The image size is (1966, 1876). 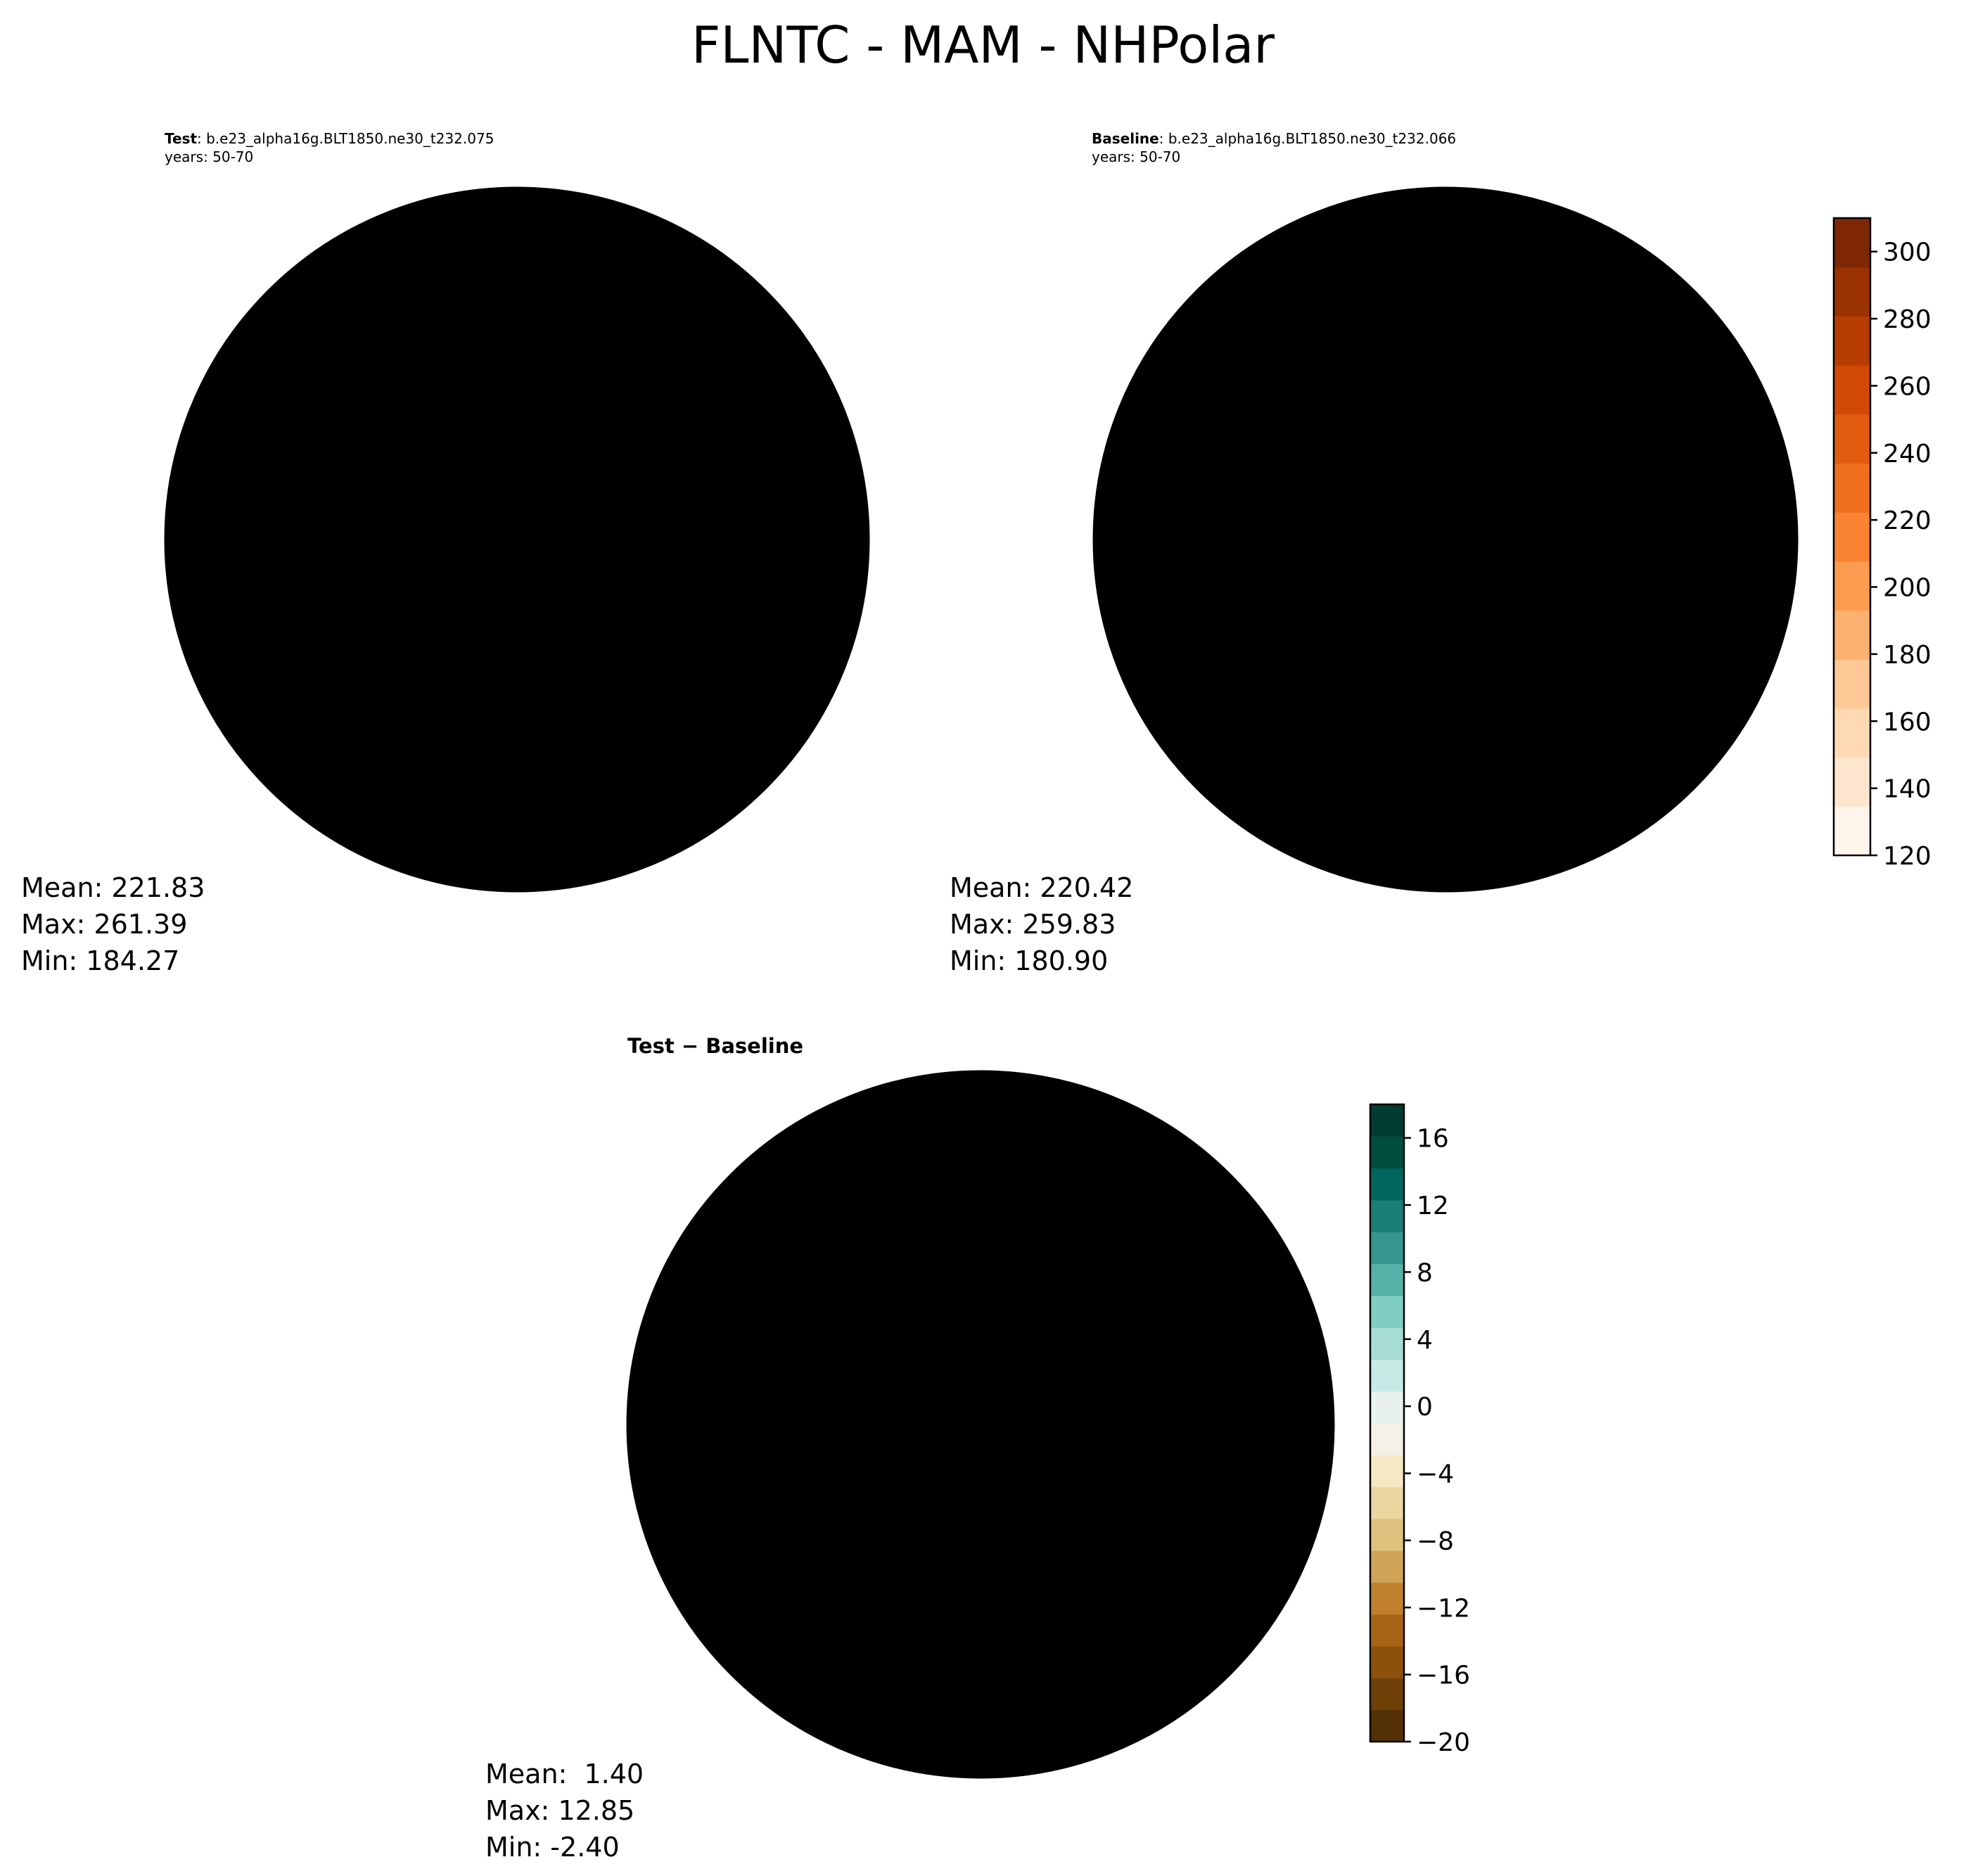 I want to click on test-map-boundary, so click(x=517, y=539).